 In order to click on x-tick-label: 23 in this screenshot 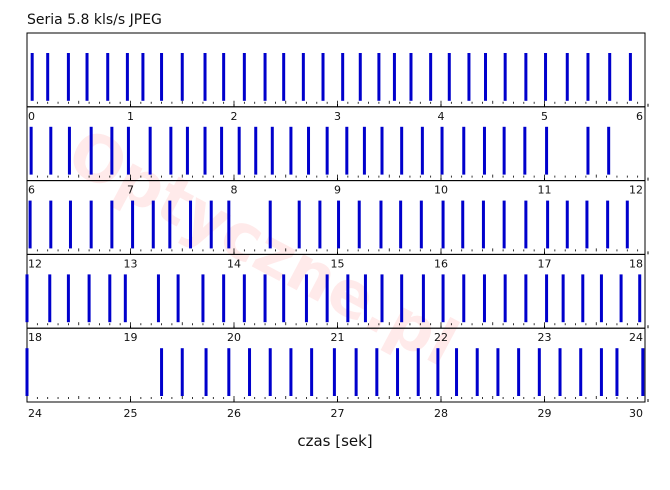, I will do `click(545, 337)`.